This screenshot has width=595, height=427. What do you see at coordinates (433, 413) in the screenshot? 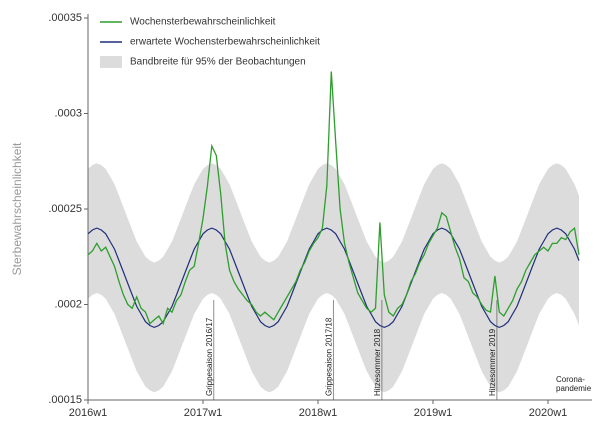
I see `x-tick-label: 2019w1` at bounding box center [433, 413].